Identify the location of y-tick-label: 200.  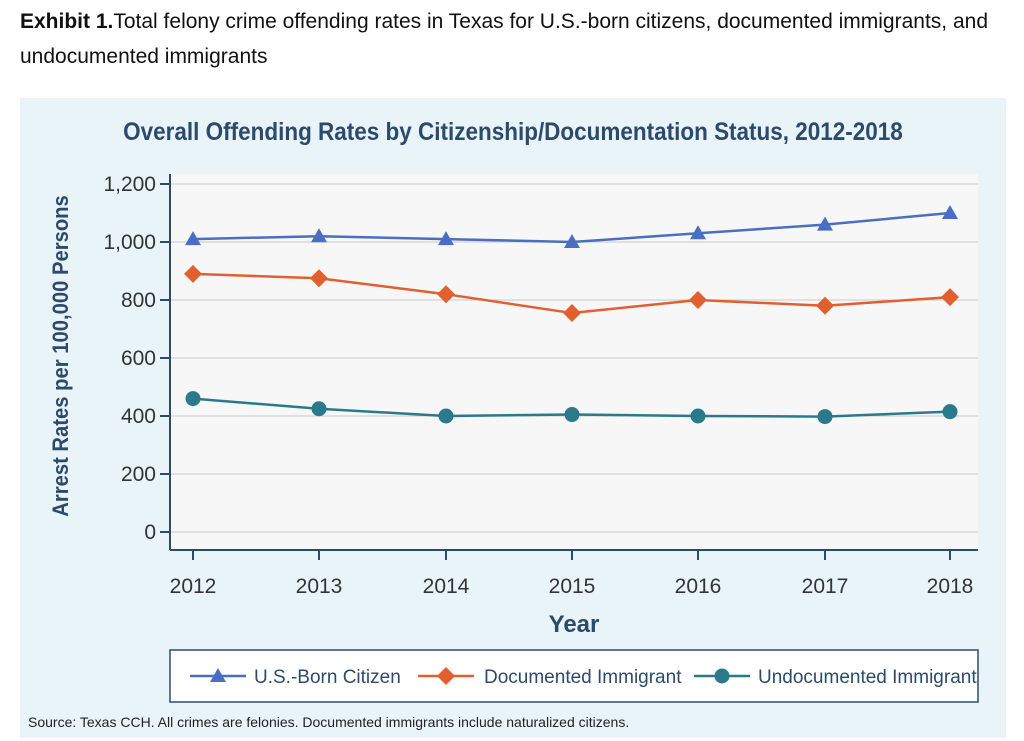
(138, 474).